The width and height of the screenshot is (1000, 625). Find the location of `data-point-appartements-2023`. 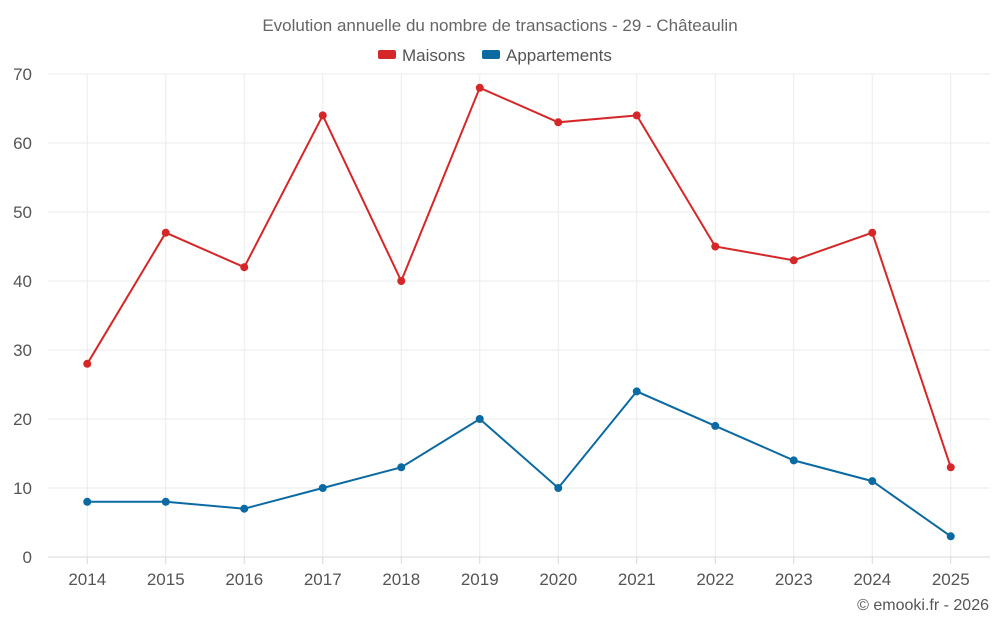

data-point-appartements-2023 is located at coordinates (793, 460).